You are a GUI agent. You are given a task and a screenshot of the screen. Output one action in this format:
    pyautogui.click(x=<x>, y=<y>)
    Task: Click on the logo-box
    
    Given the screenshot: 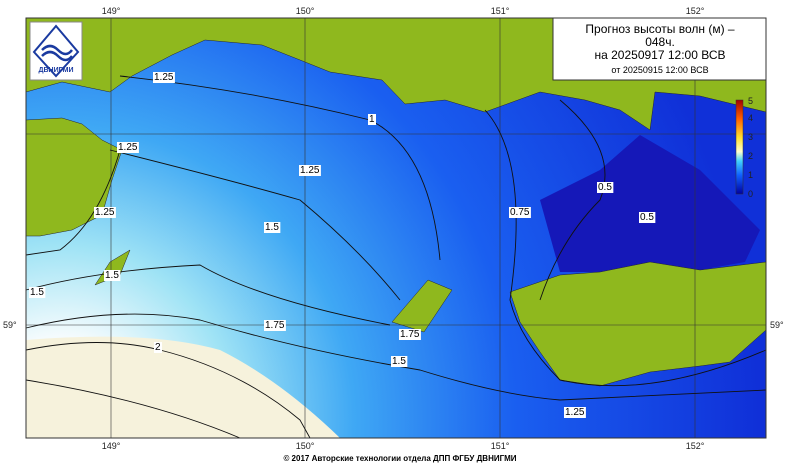 What is the action you would take?
    pyautogui.click(x=56, y=51)
    